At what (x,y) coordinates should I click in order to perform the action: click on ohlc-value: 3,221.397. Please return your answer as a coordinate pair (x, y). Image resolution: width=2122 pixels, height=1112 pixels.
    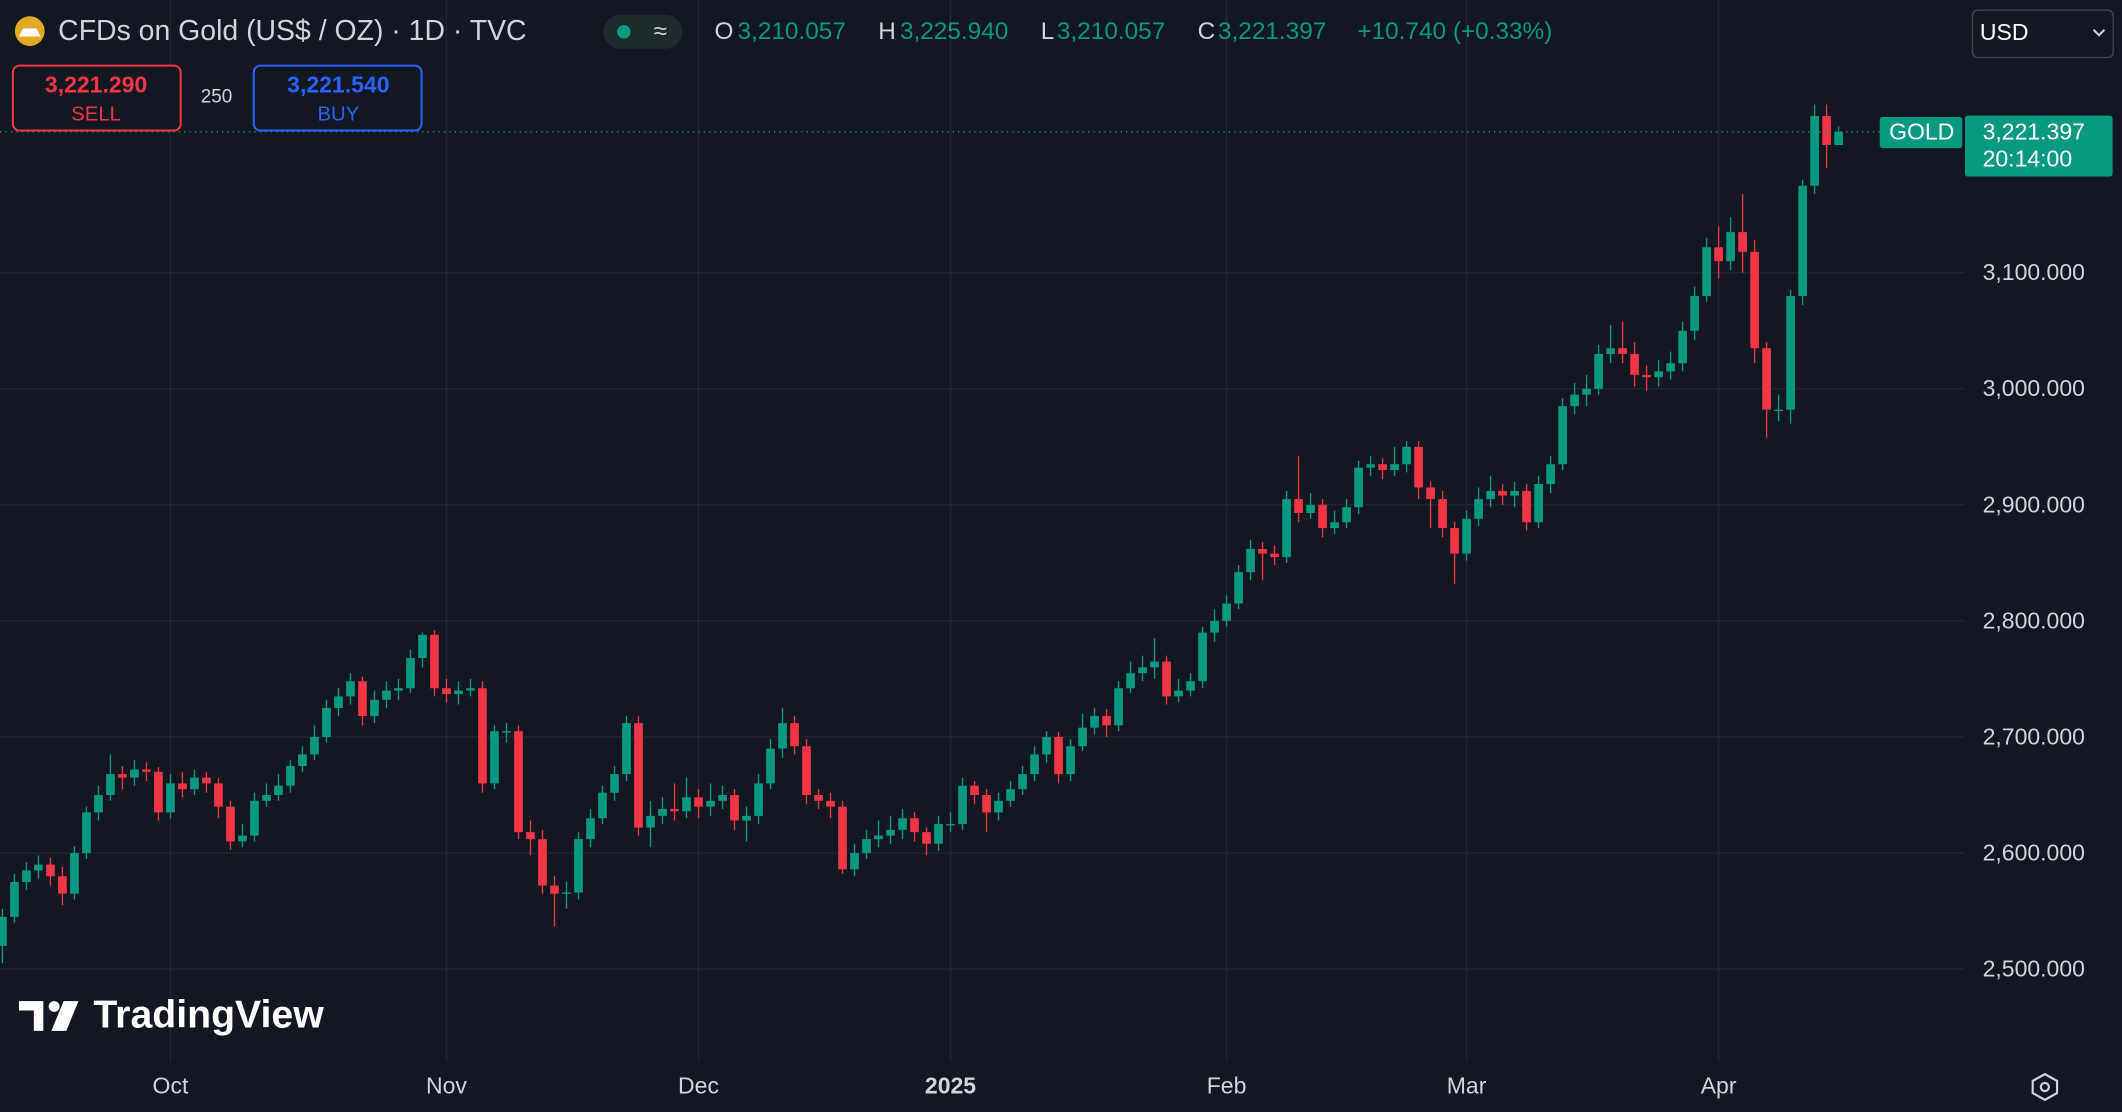
    Looking at the image, I should click on (1272, 31).